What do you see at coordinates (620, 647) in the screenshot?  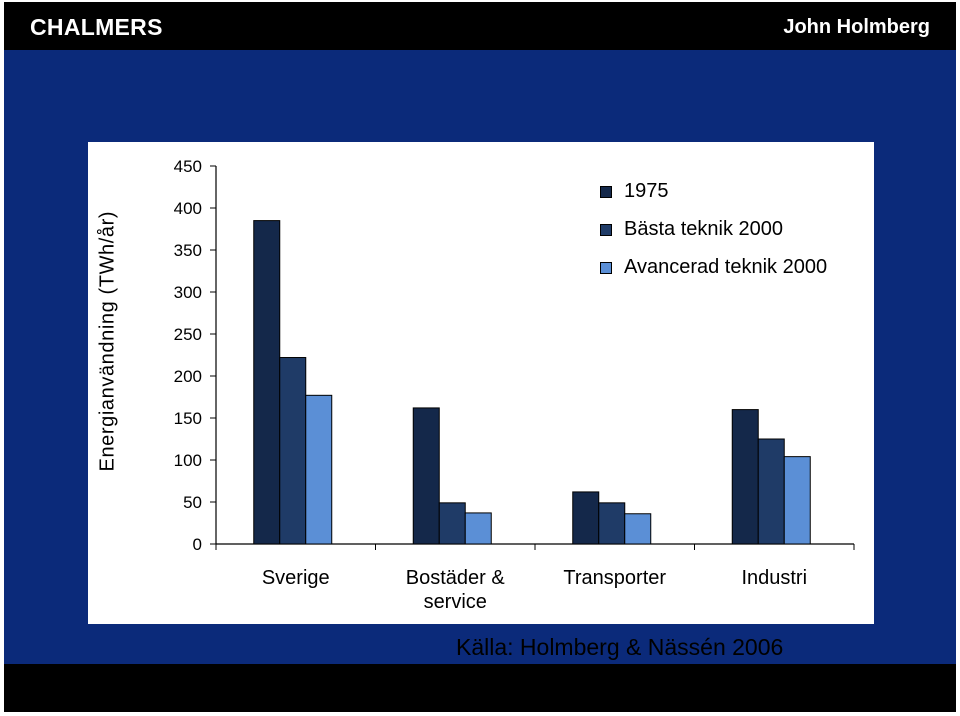 I see `source-caption: Källa: Holmberg & Nässén 2006` at bounding box center [620, 647].